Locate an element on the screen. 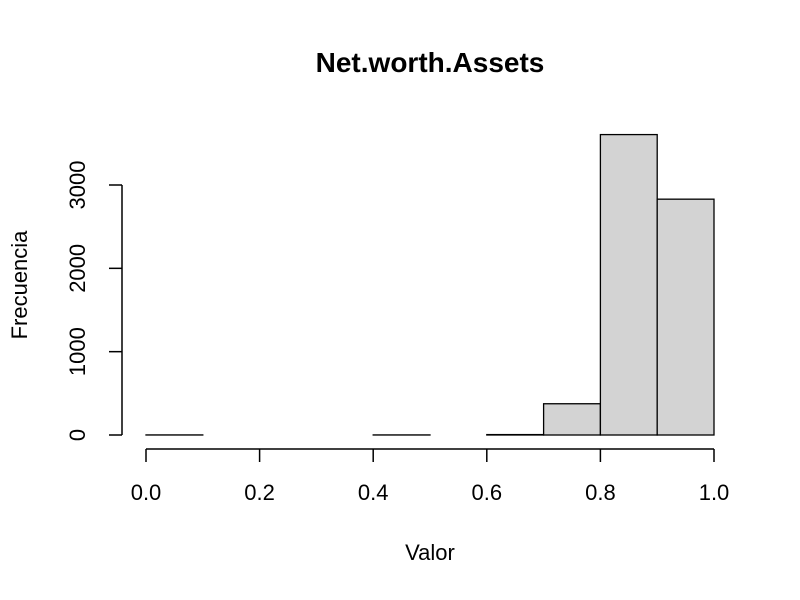  y-tick-label: 1000 is located at coordinates (77, 351).